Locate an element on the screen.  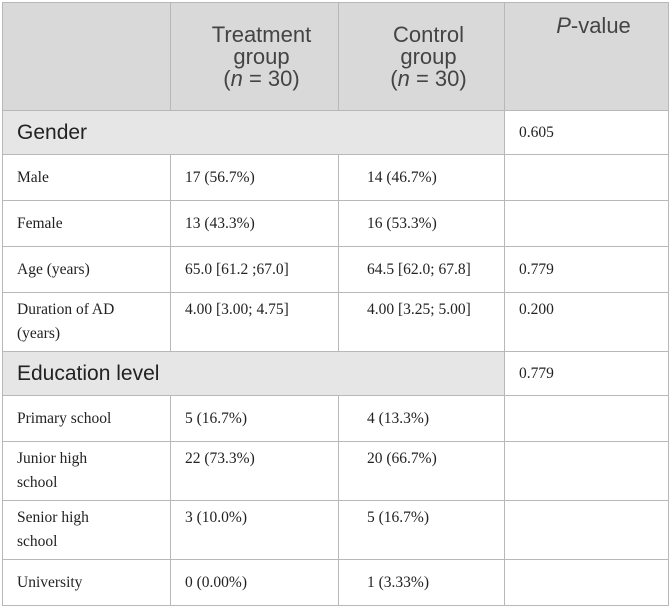
row-label-line1: Duration of AD is located at coordinates (66, 309).